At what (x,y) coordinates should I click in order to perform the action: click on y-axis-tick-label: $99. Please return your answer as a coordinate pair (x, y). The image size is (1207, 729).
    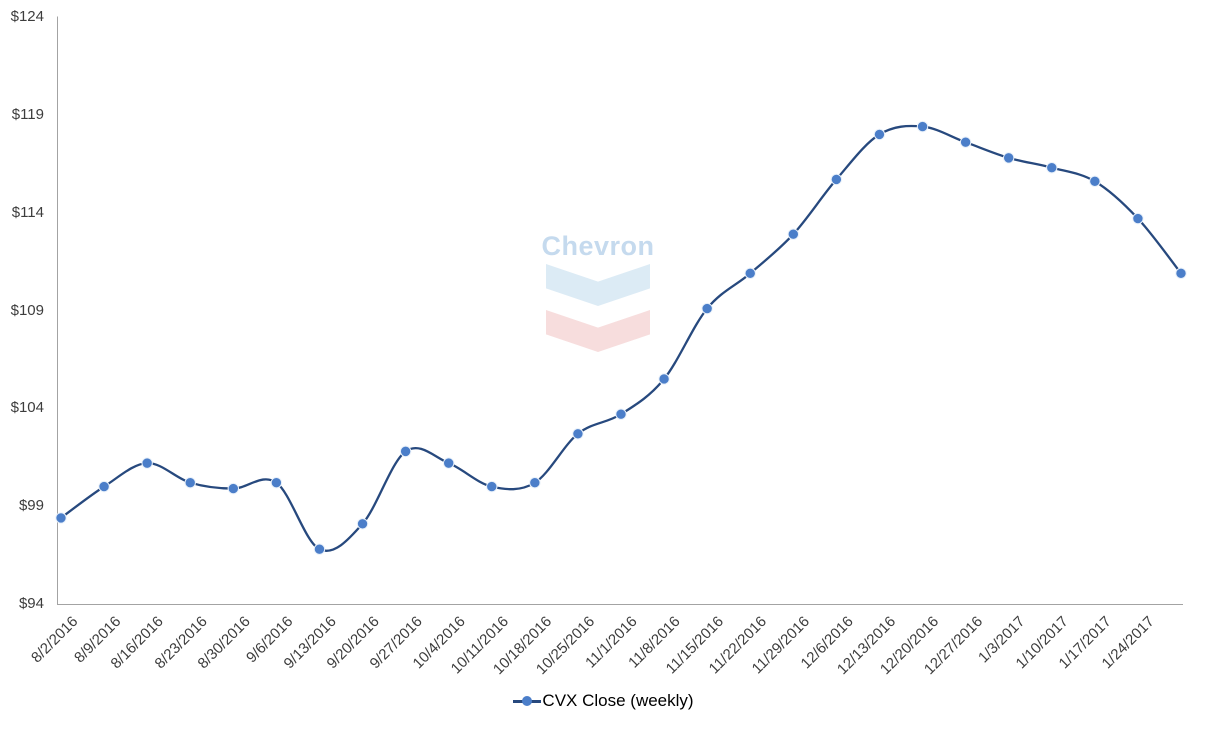
    Looking at the image, I should click on (31, 506).